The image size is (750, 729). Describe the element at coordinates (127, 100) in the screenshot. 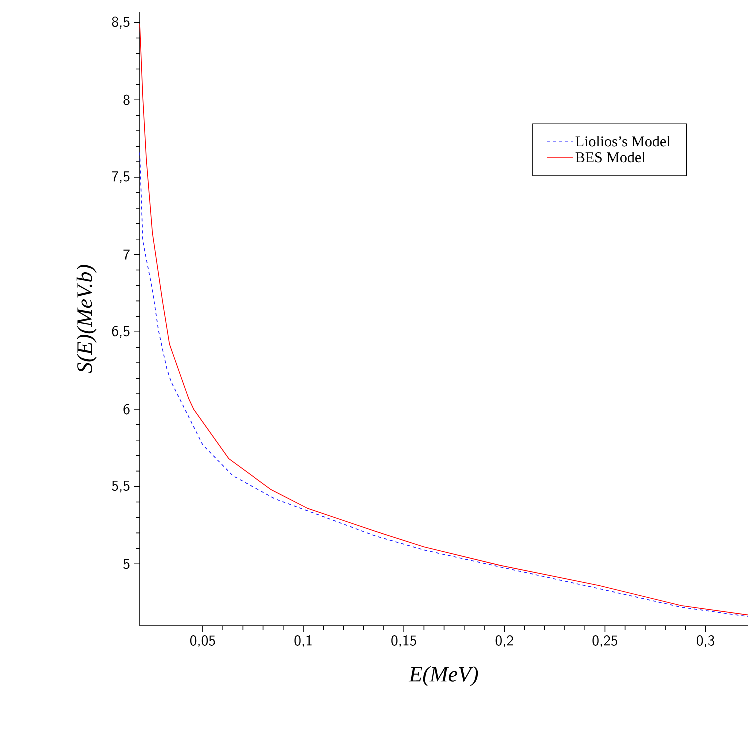

I see `y-tick-label: 8` at that location.